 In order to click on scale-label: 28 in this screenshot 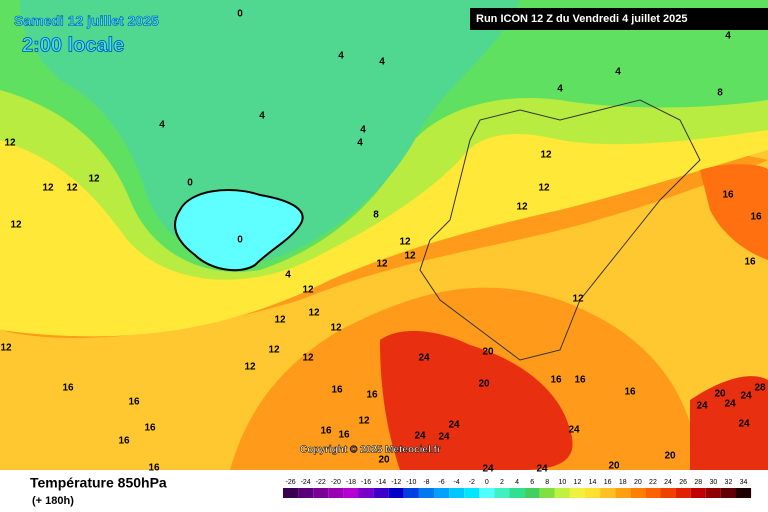, I will do `click(698, 482)`.